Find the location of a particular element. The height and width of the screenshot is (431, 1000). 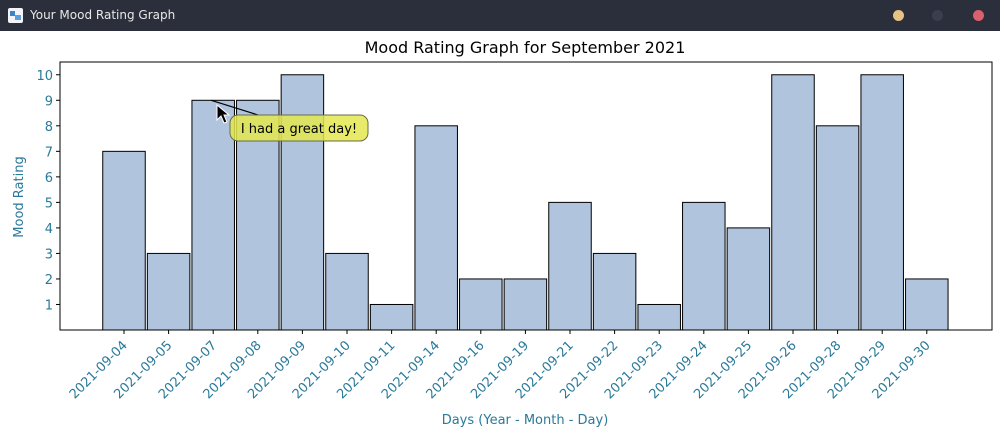

y-tick-label: 6 is located at coordinates (49, 178).